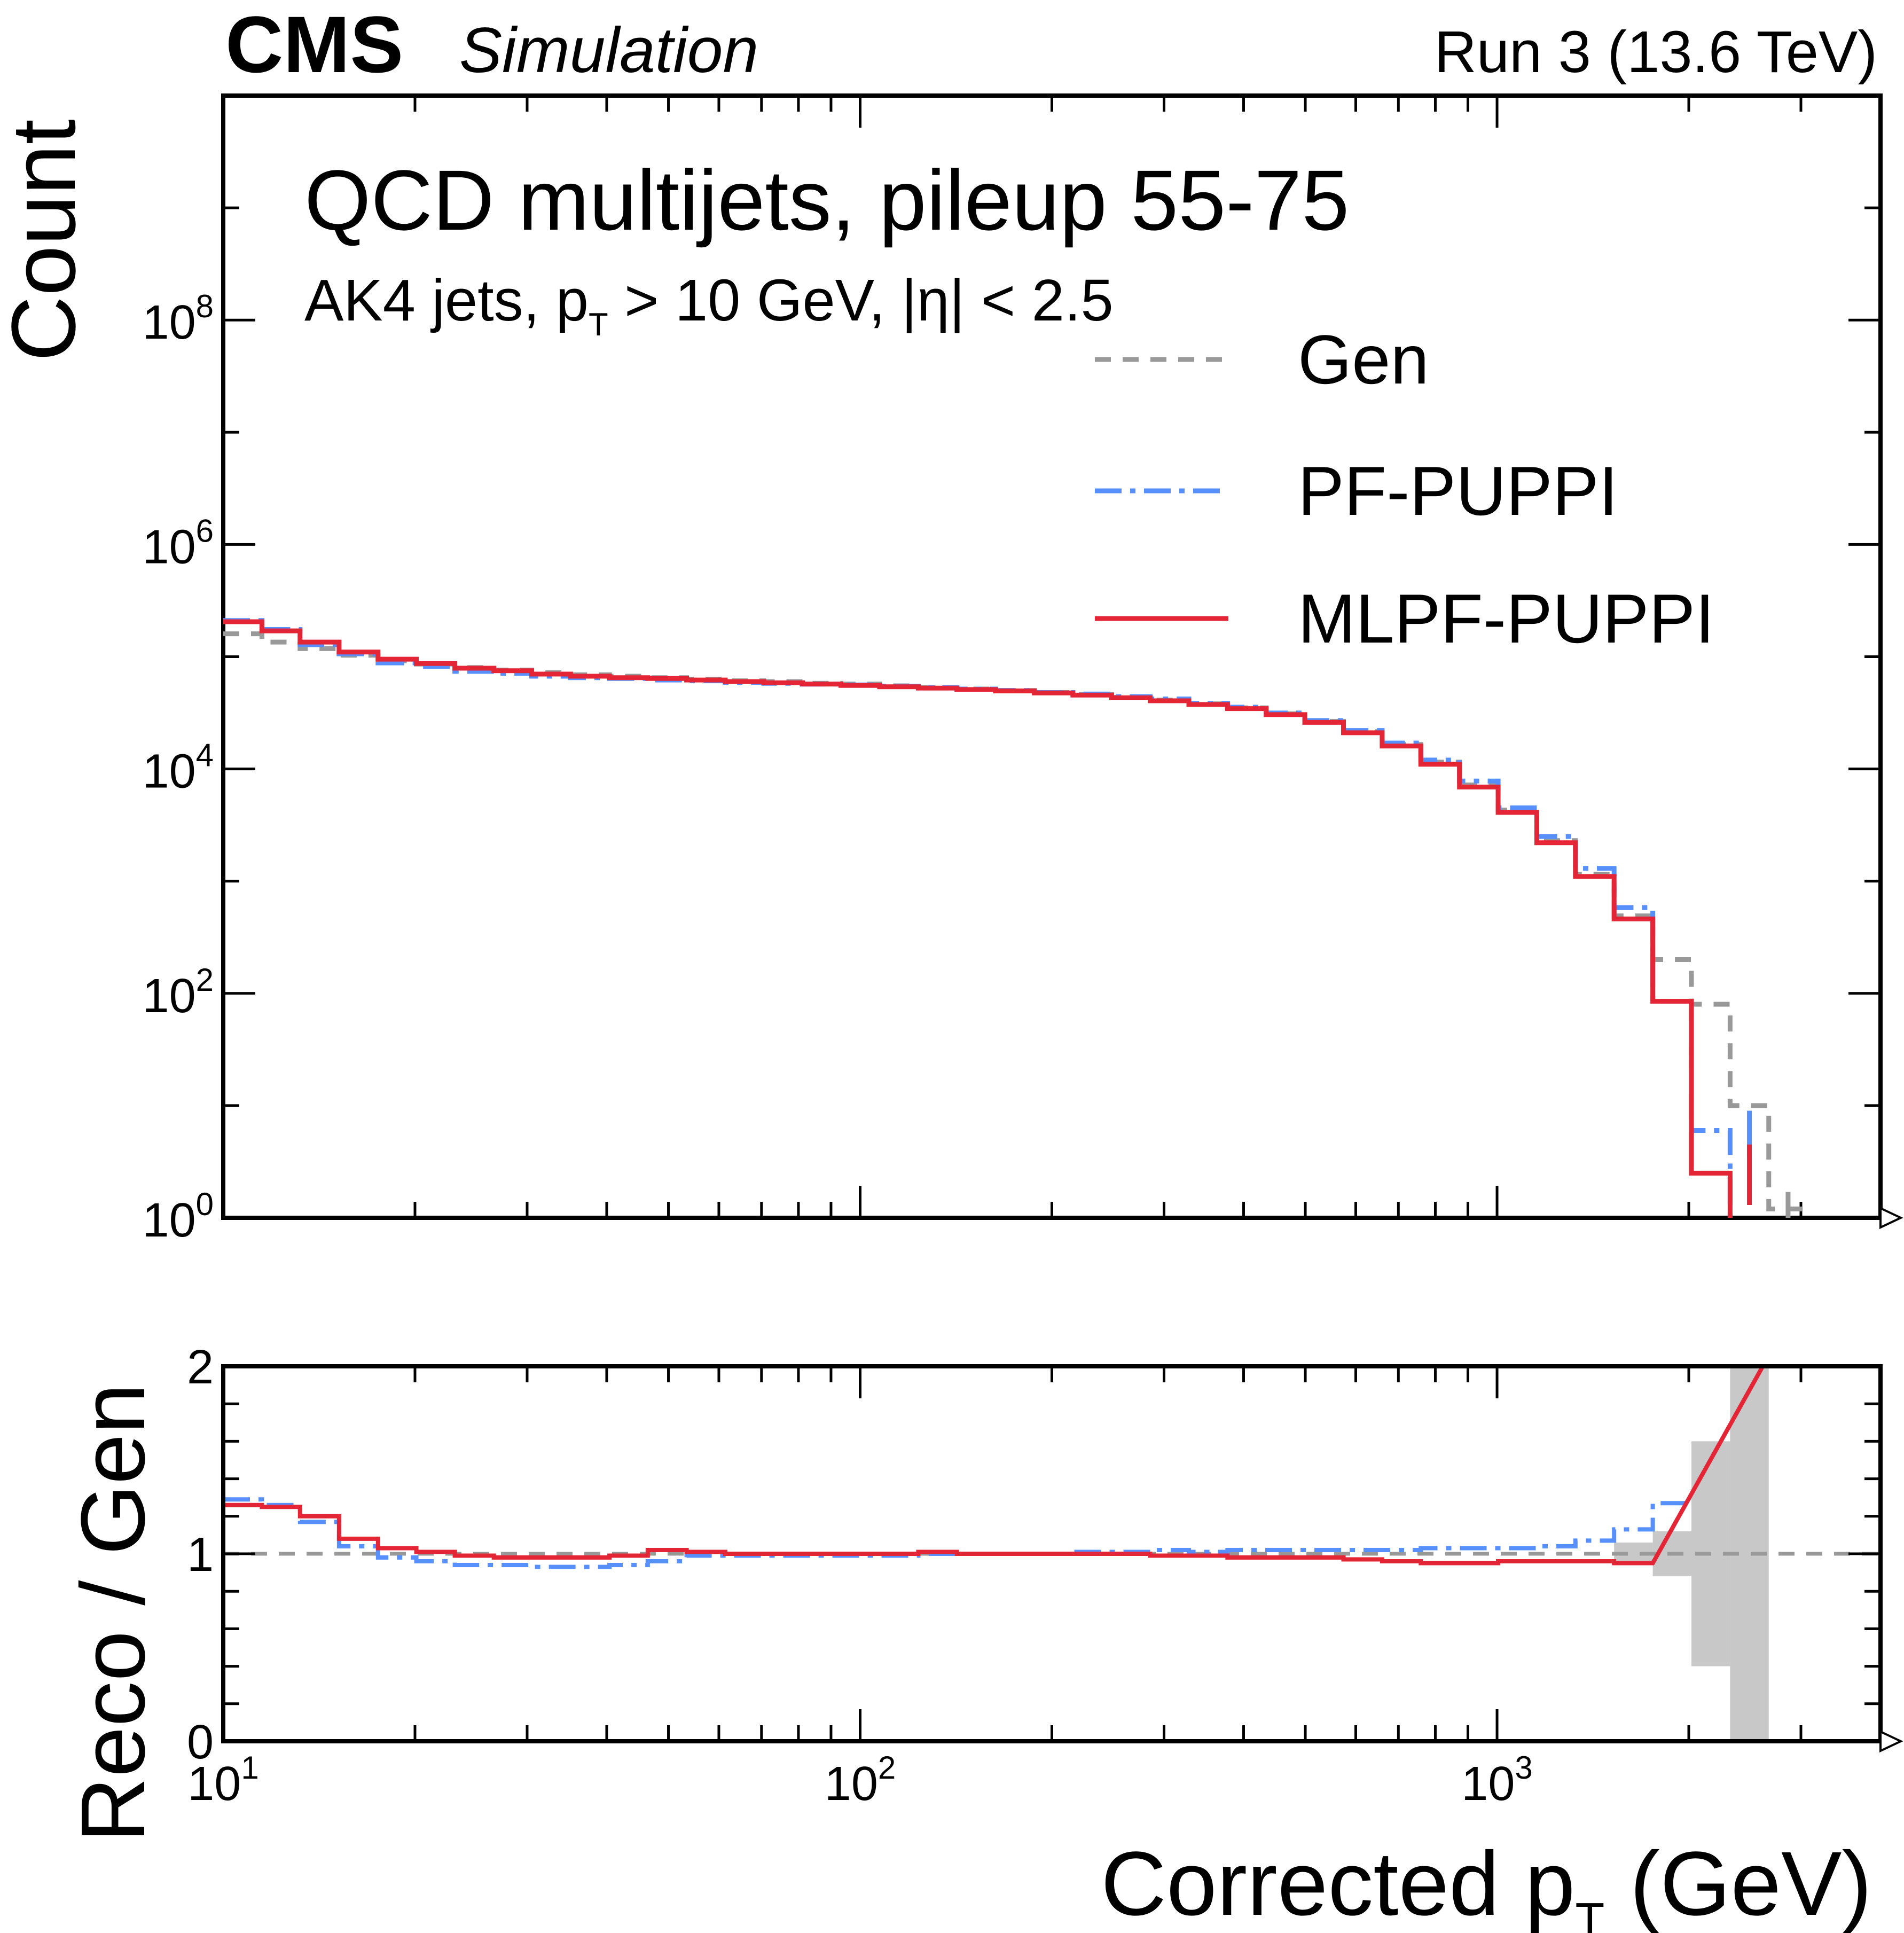  I want to click on bottom-series-group, so click(1052, 1467).